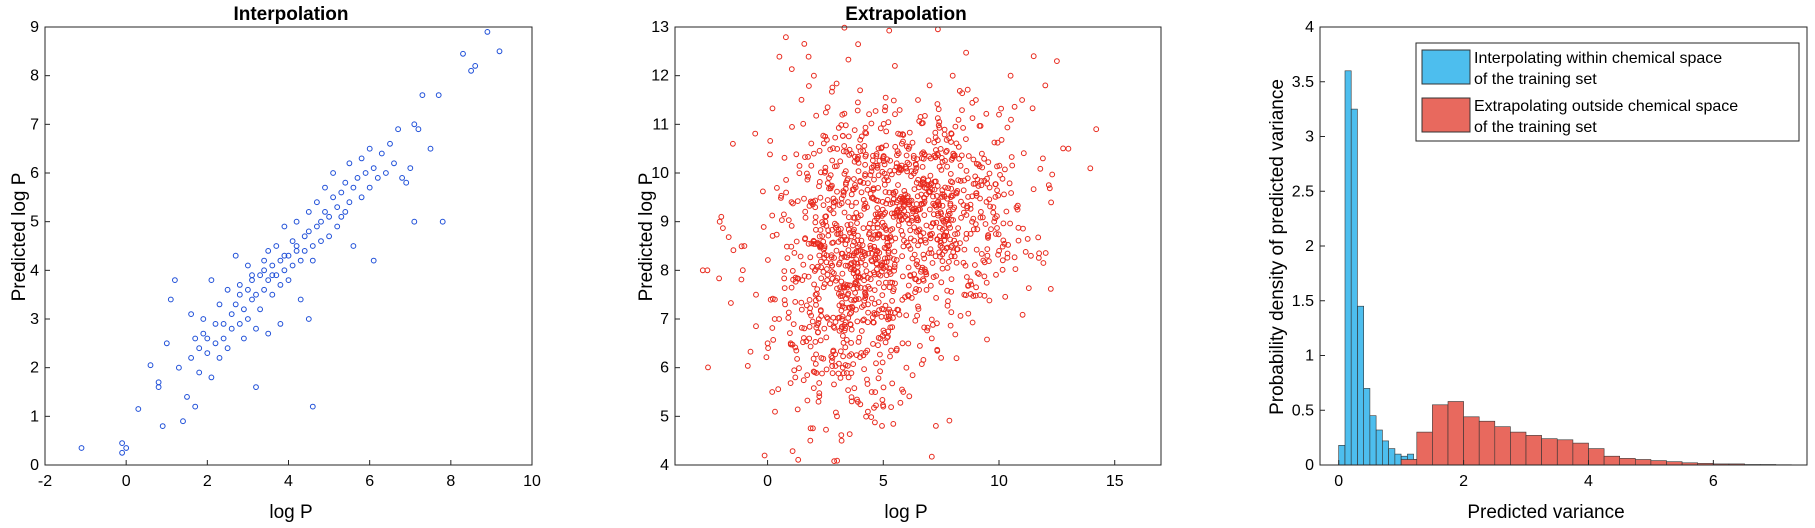 This screenshot has width=1815, height=528. Describe the element at coordinates (1471, 441) in the screenshot. I see `extrapolating-bar` at that location.